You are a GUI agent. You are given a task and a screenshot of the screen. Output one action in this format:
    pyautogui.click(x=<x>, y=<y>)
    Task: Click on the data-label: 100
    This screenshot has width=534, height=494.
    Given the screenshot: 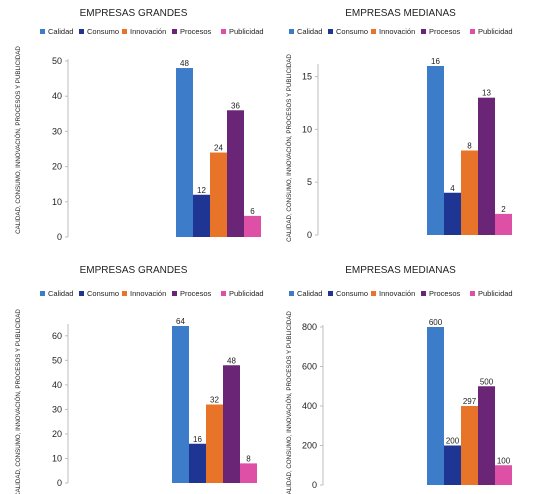 What is the action you would take?
    pyautogui.click(x=504, y=460)
    